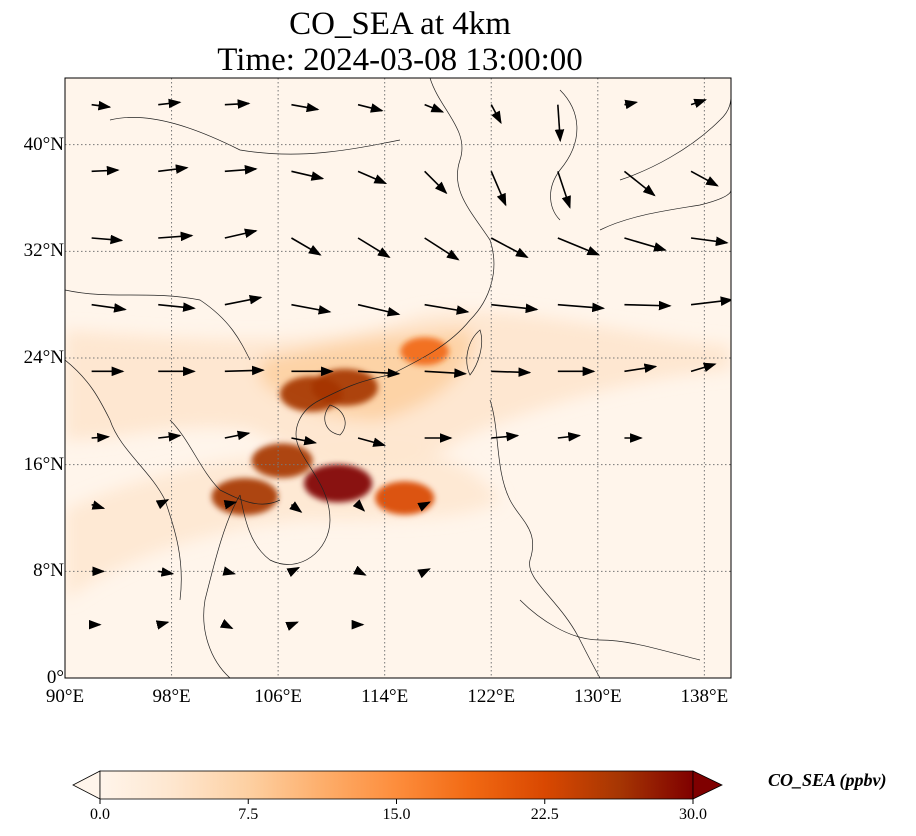 Image resolution: width=916 pixels, height=836 pixels. Describe the element at coordinates (311, 394) in the screenshot. I see `hotspot-guangdong-coast` at that location.